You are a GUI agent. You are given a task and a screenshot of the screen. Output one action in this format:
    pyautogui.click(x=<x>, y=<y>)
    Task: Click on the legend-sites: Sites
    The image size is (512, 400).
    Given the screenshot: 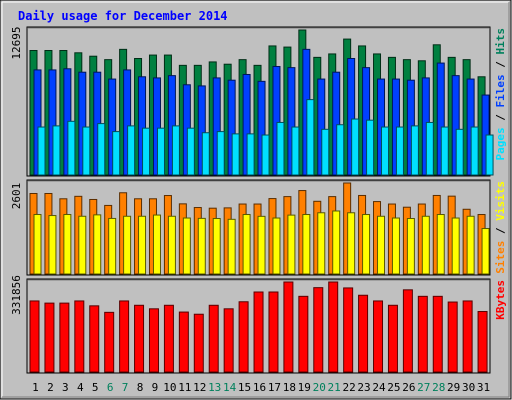 What is the action you would take?
    pyautogui.click(x=500, y=257)
    